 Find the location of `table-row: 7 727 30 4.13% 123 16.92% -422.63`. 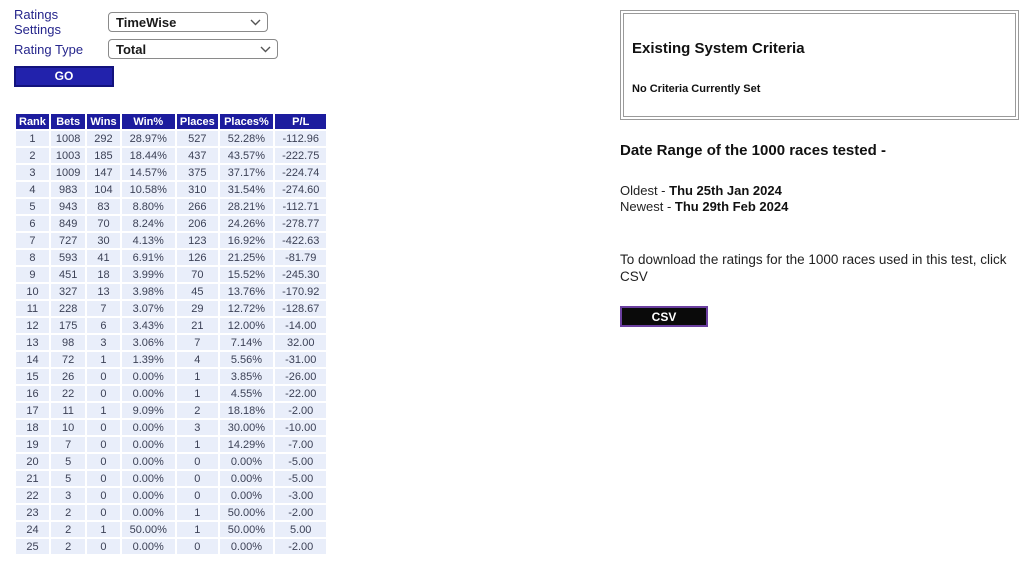

table-row: 7 727 30 4.13% 123 16.92% -422.63 is located at coordinates (171, 240).